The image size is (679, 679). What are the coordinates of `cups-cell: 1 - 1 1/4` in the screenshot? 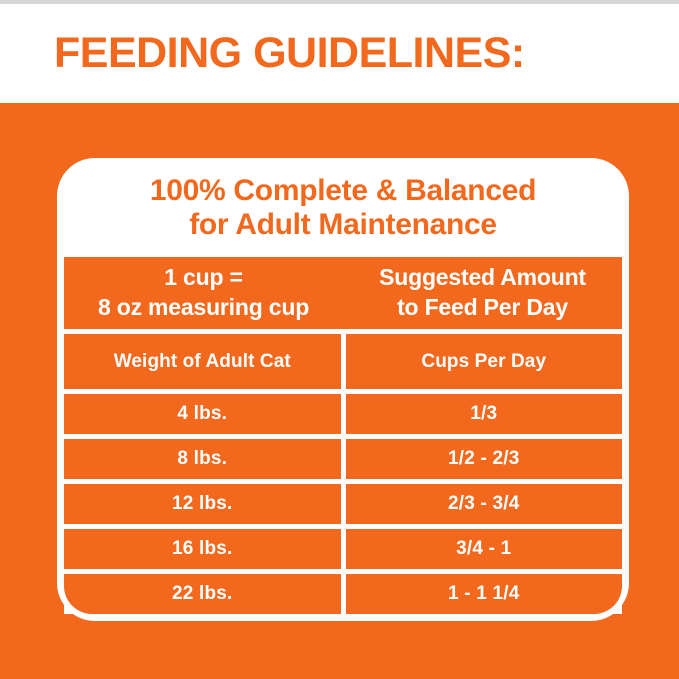 It's located at (483, 594).